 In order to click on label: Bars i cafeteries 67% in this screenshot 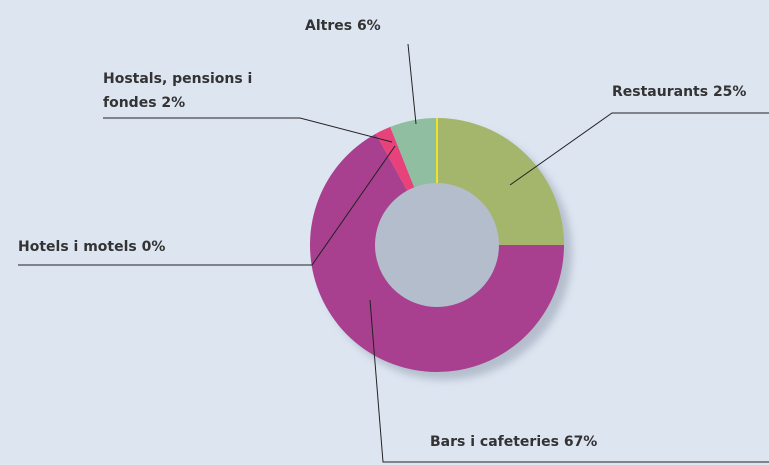, I will do `click(514, 442)`.